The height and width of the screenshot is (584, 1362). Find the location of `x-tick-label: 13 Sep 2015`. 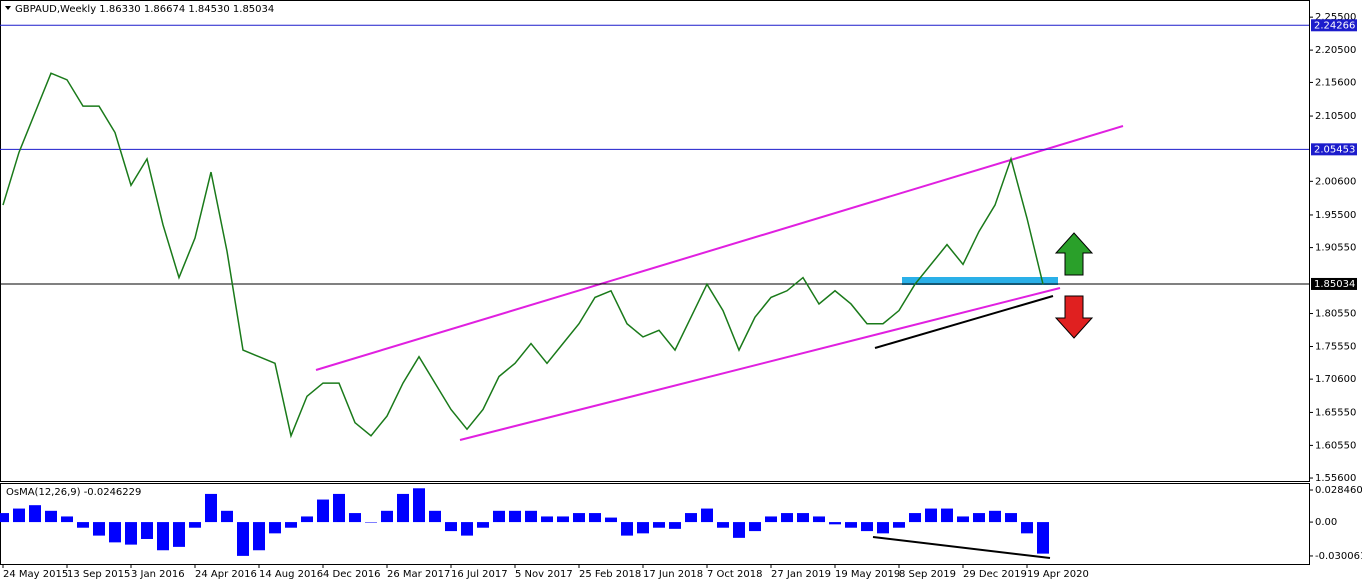

x-tick-label: 13 Sep 2015 is located at coordinates (98, 574).